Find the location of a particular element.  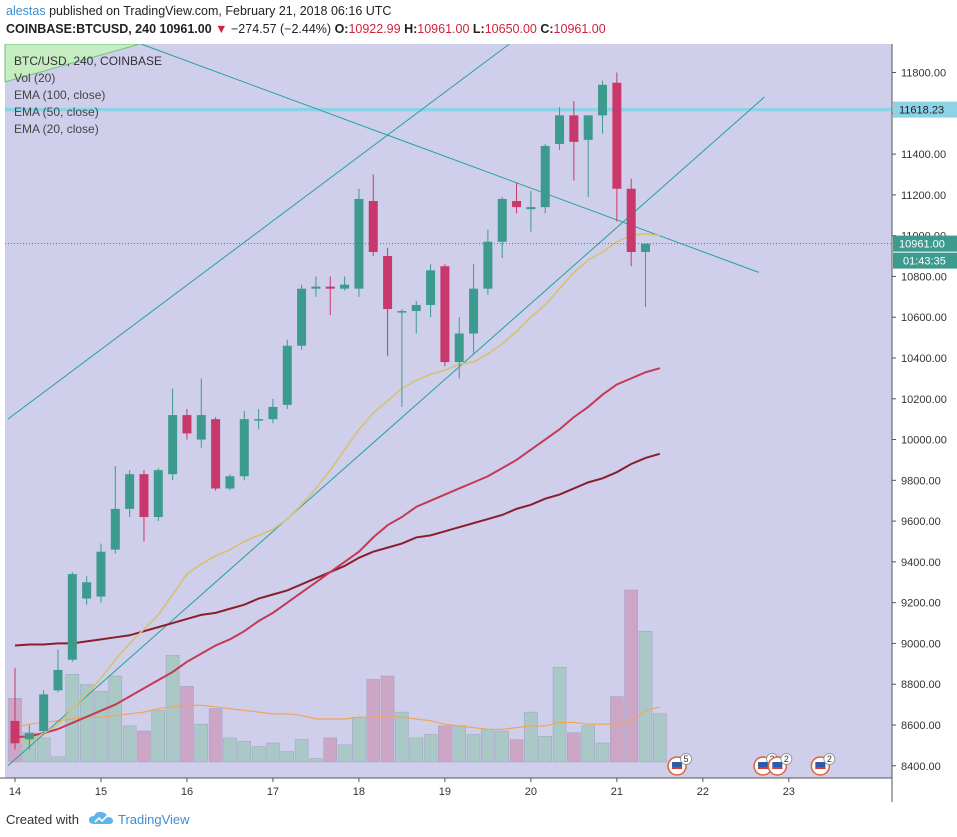

price-tick-label: 10000.00 is located at coordinates (924, 441).